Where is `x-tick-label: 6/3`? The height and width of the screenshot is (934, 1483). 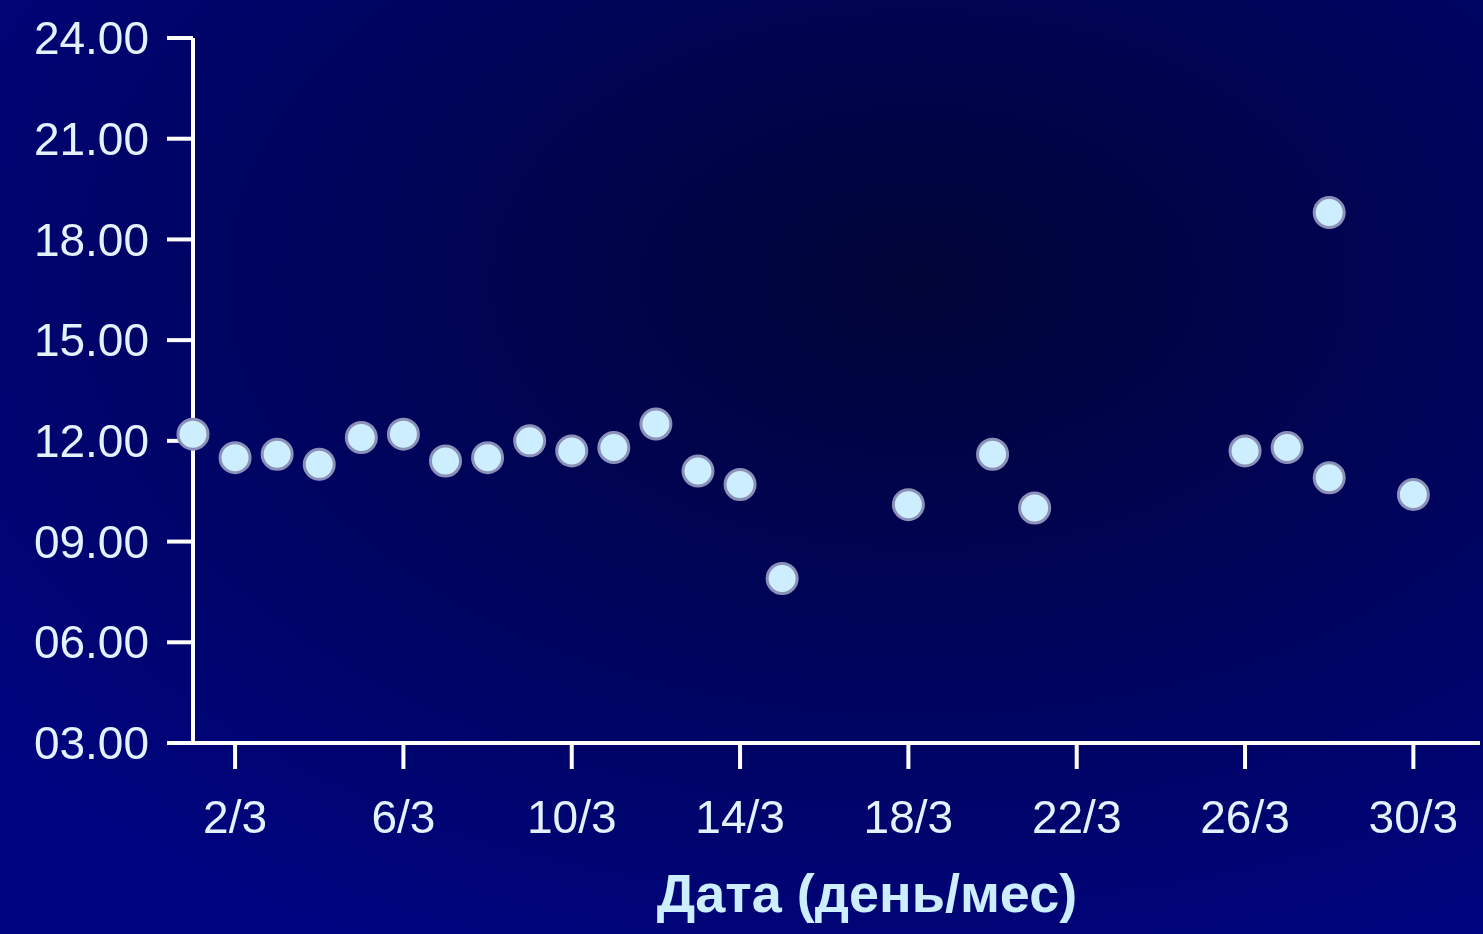
x-tick-label: 6/3 is located at coordinates (403, 817).